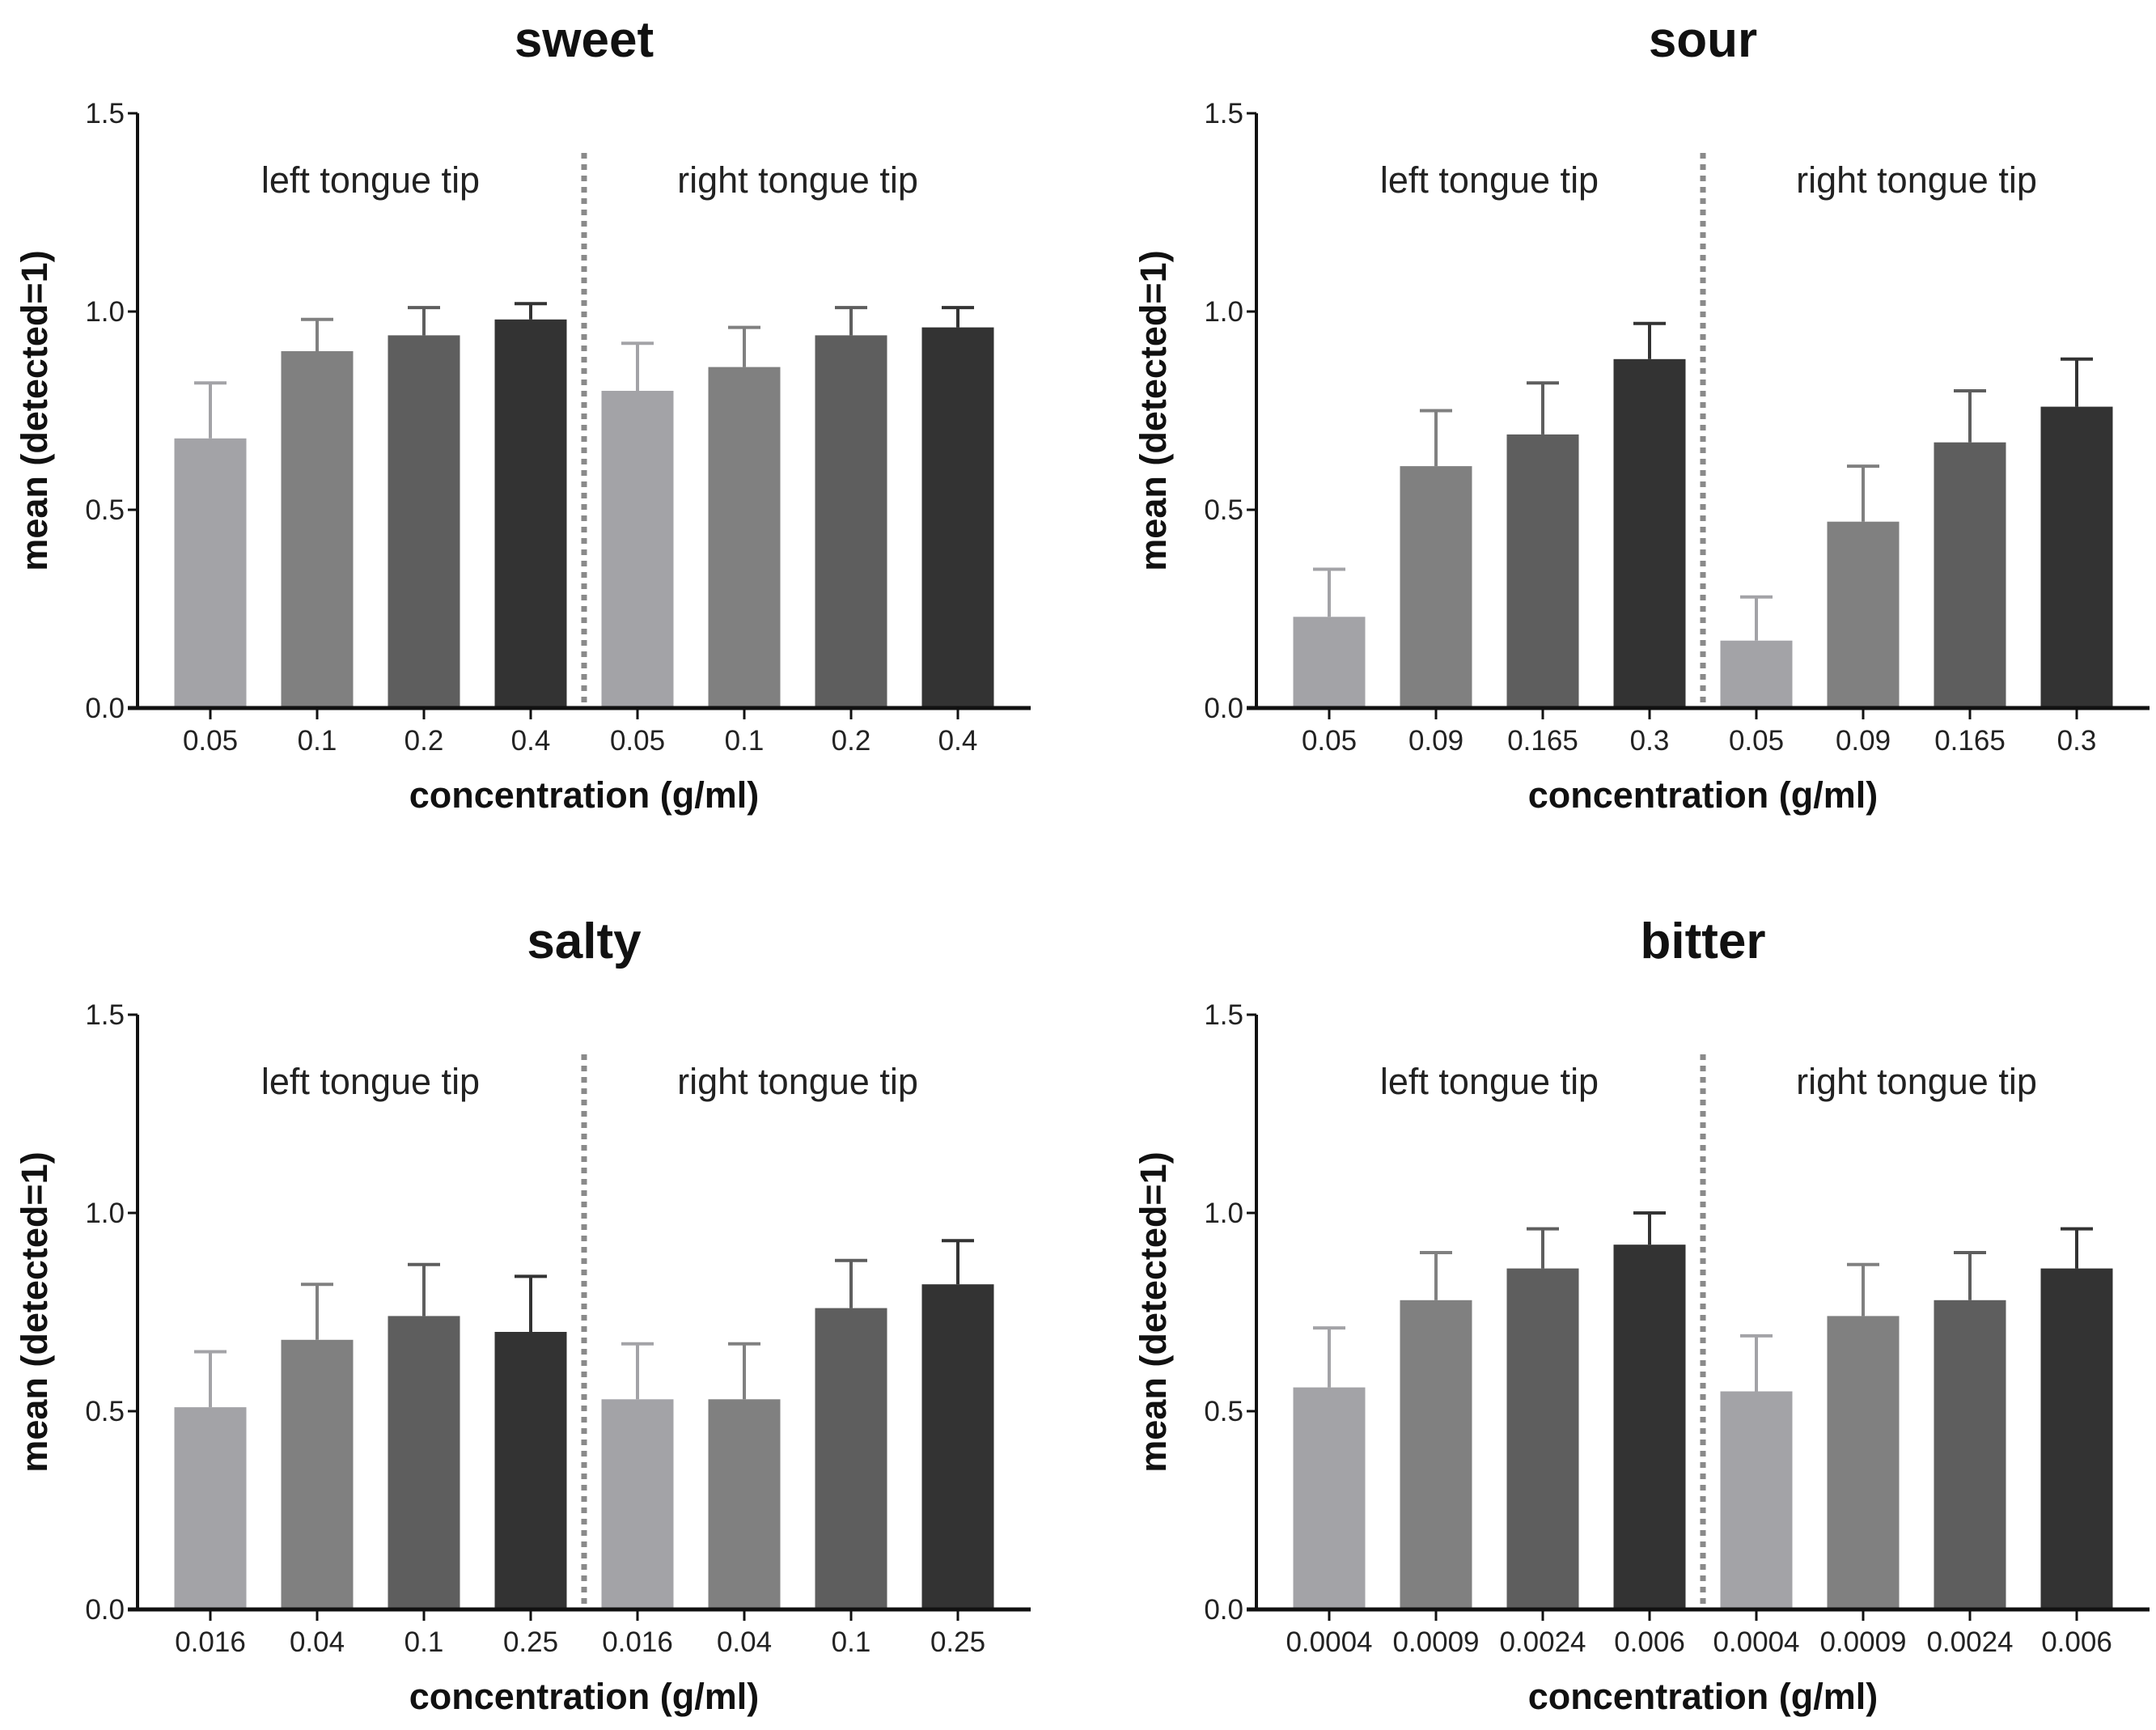 This screenshot has height=1730, width=2156. Describe the element at coordinates (1704, 942) in the screenshot. I see `chart-title: bitter` at that location.